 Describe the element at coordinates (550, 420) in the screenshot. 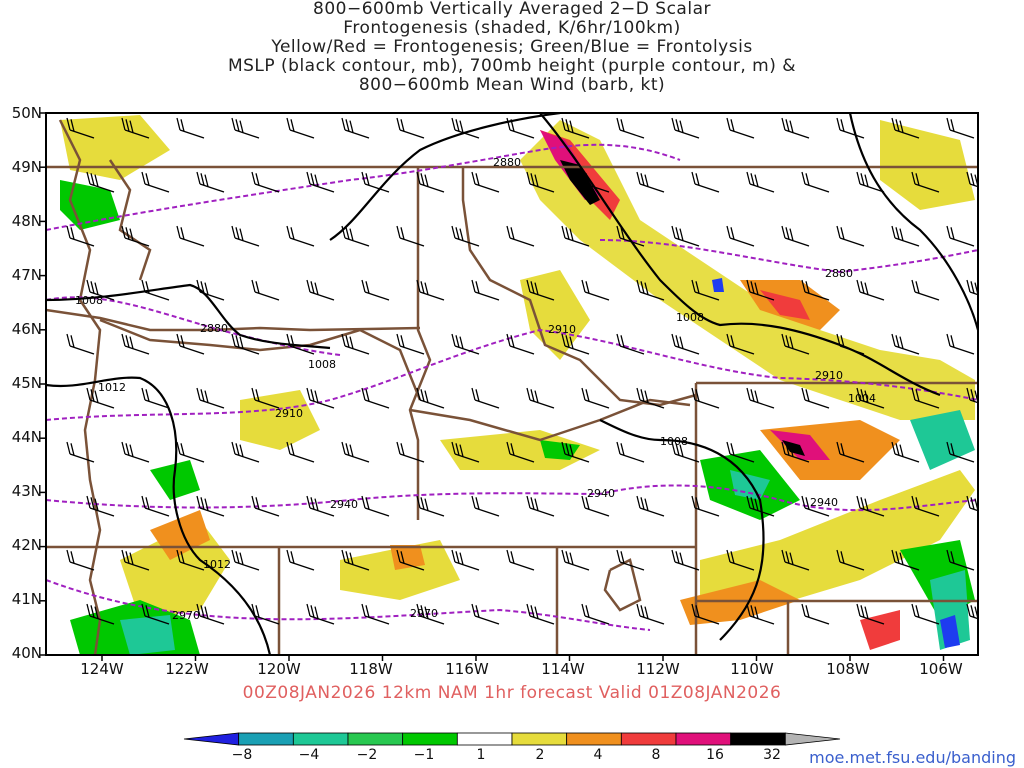

I see `snake-river` at that location.